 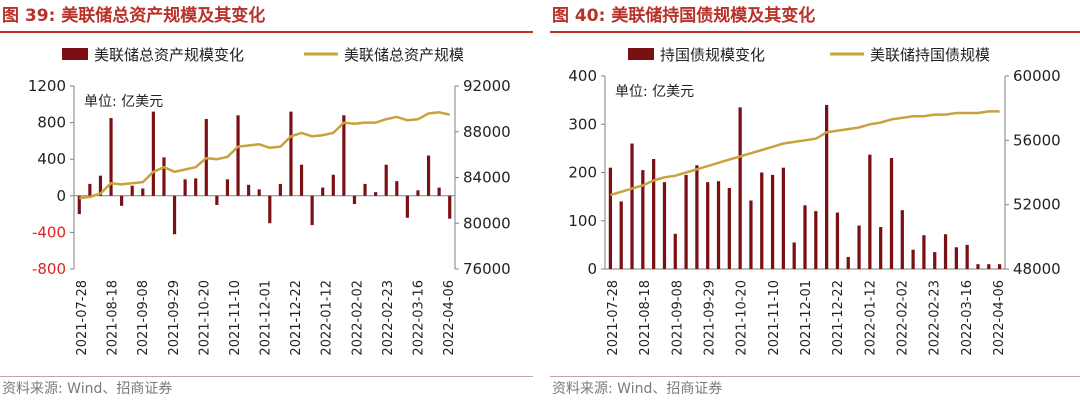 I want to click on right-tick-label: 76000, so click(x=487, y=269).